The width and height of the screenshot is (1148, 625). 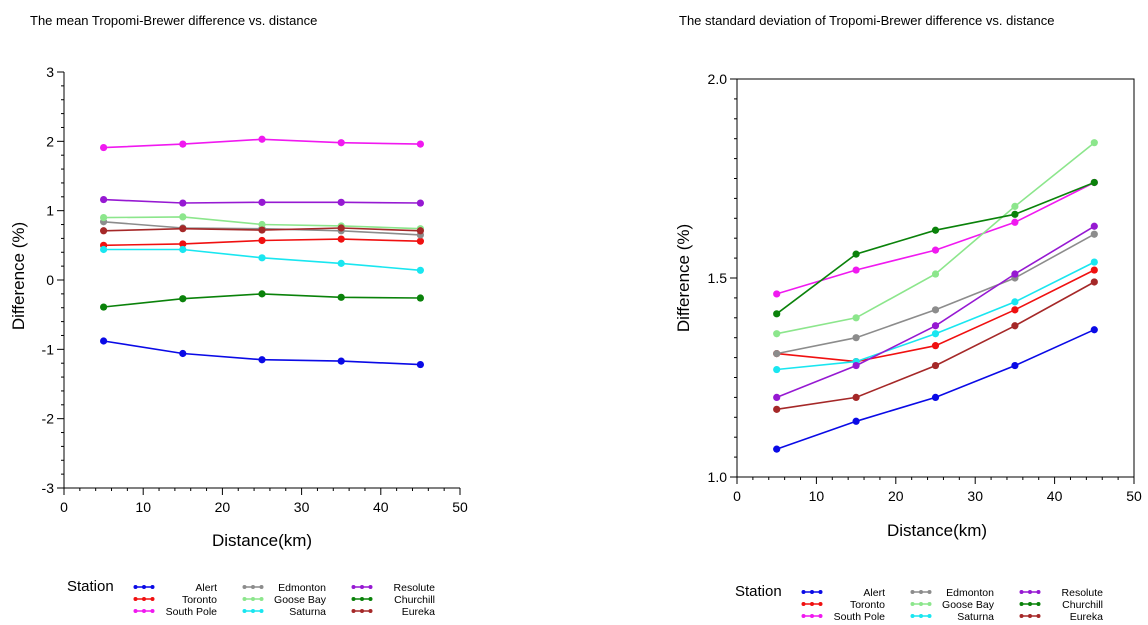 What do you see at coordinates (302, 507) in the screenshot?
I see `x-tick-label: 30` at bounding box center [302, 507].